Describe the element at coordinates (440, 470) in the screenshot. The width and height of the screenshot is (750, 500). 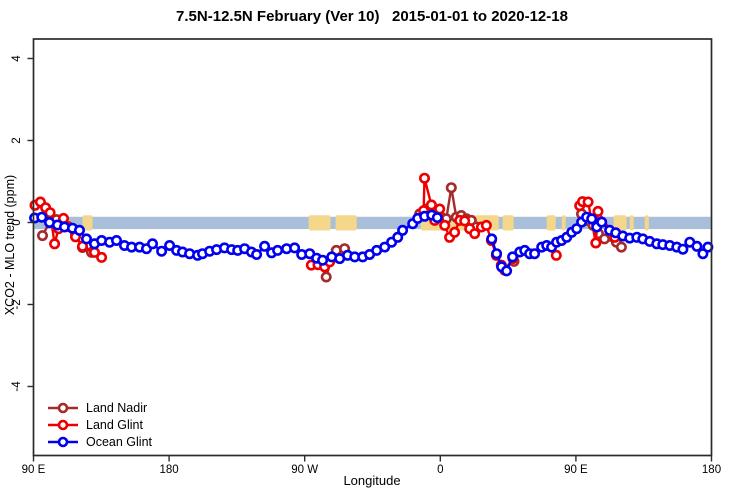
I see `x-tick-label: 0` at that location.